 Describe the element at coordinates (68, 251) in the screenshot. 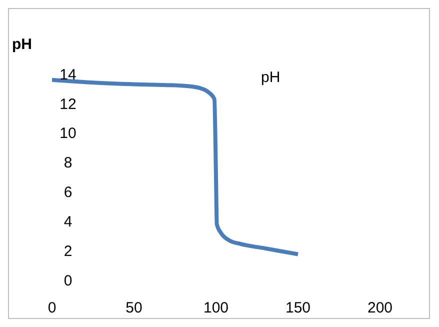

I see `y-tick-label: 2` at that location.